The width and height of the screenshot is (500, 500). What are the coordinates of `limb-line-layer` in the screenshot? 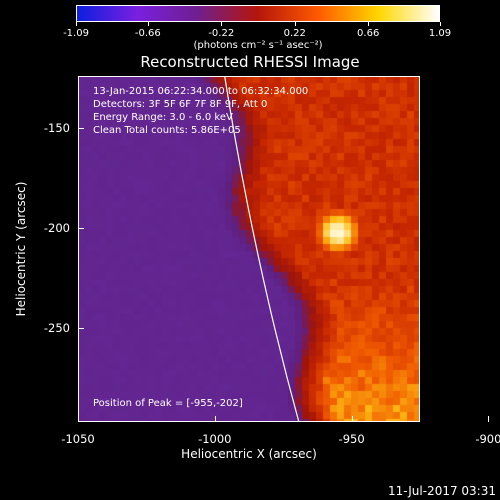 It's located at (262, 249).